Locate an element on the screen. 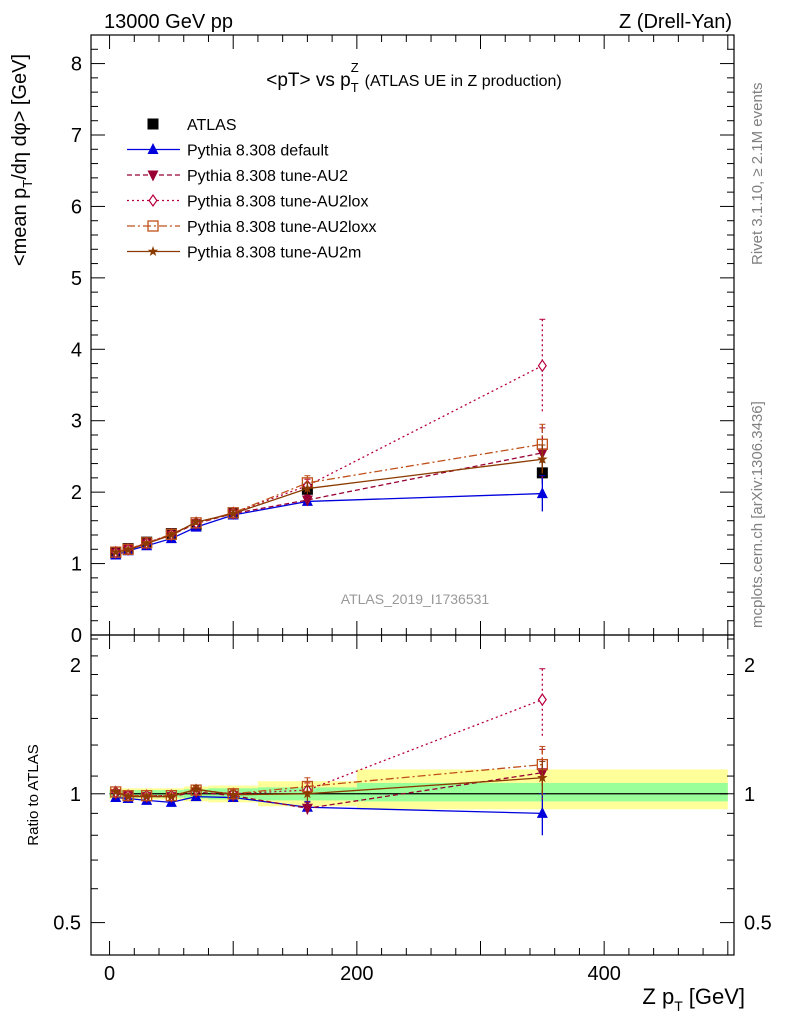  header-left: 13000 GeV pp is located at coordinates (168, 22).